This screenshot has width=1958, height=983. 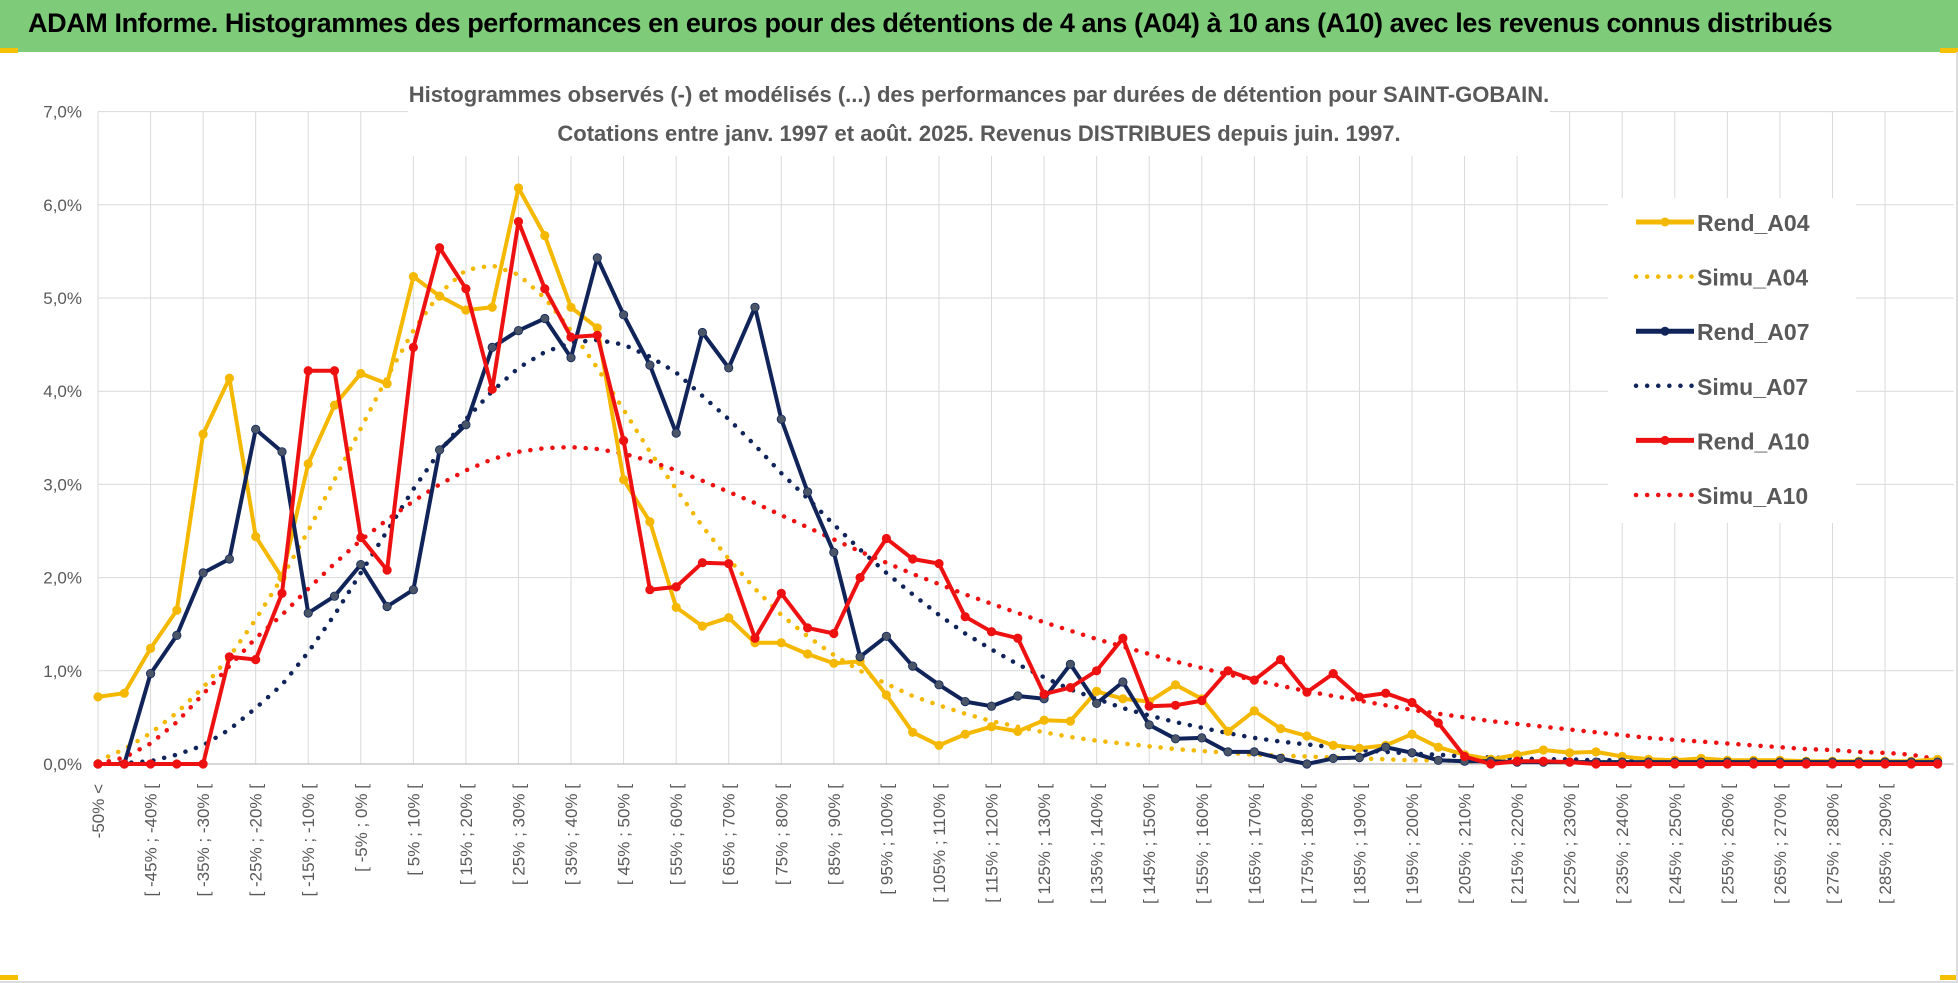 What do you see at coordinates (466, 834) in the screenshot?
I see `x-tick-label: [ 15% ; 20% [` at bounding box center [466, 834].